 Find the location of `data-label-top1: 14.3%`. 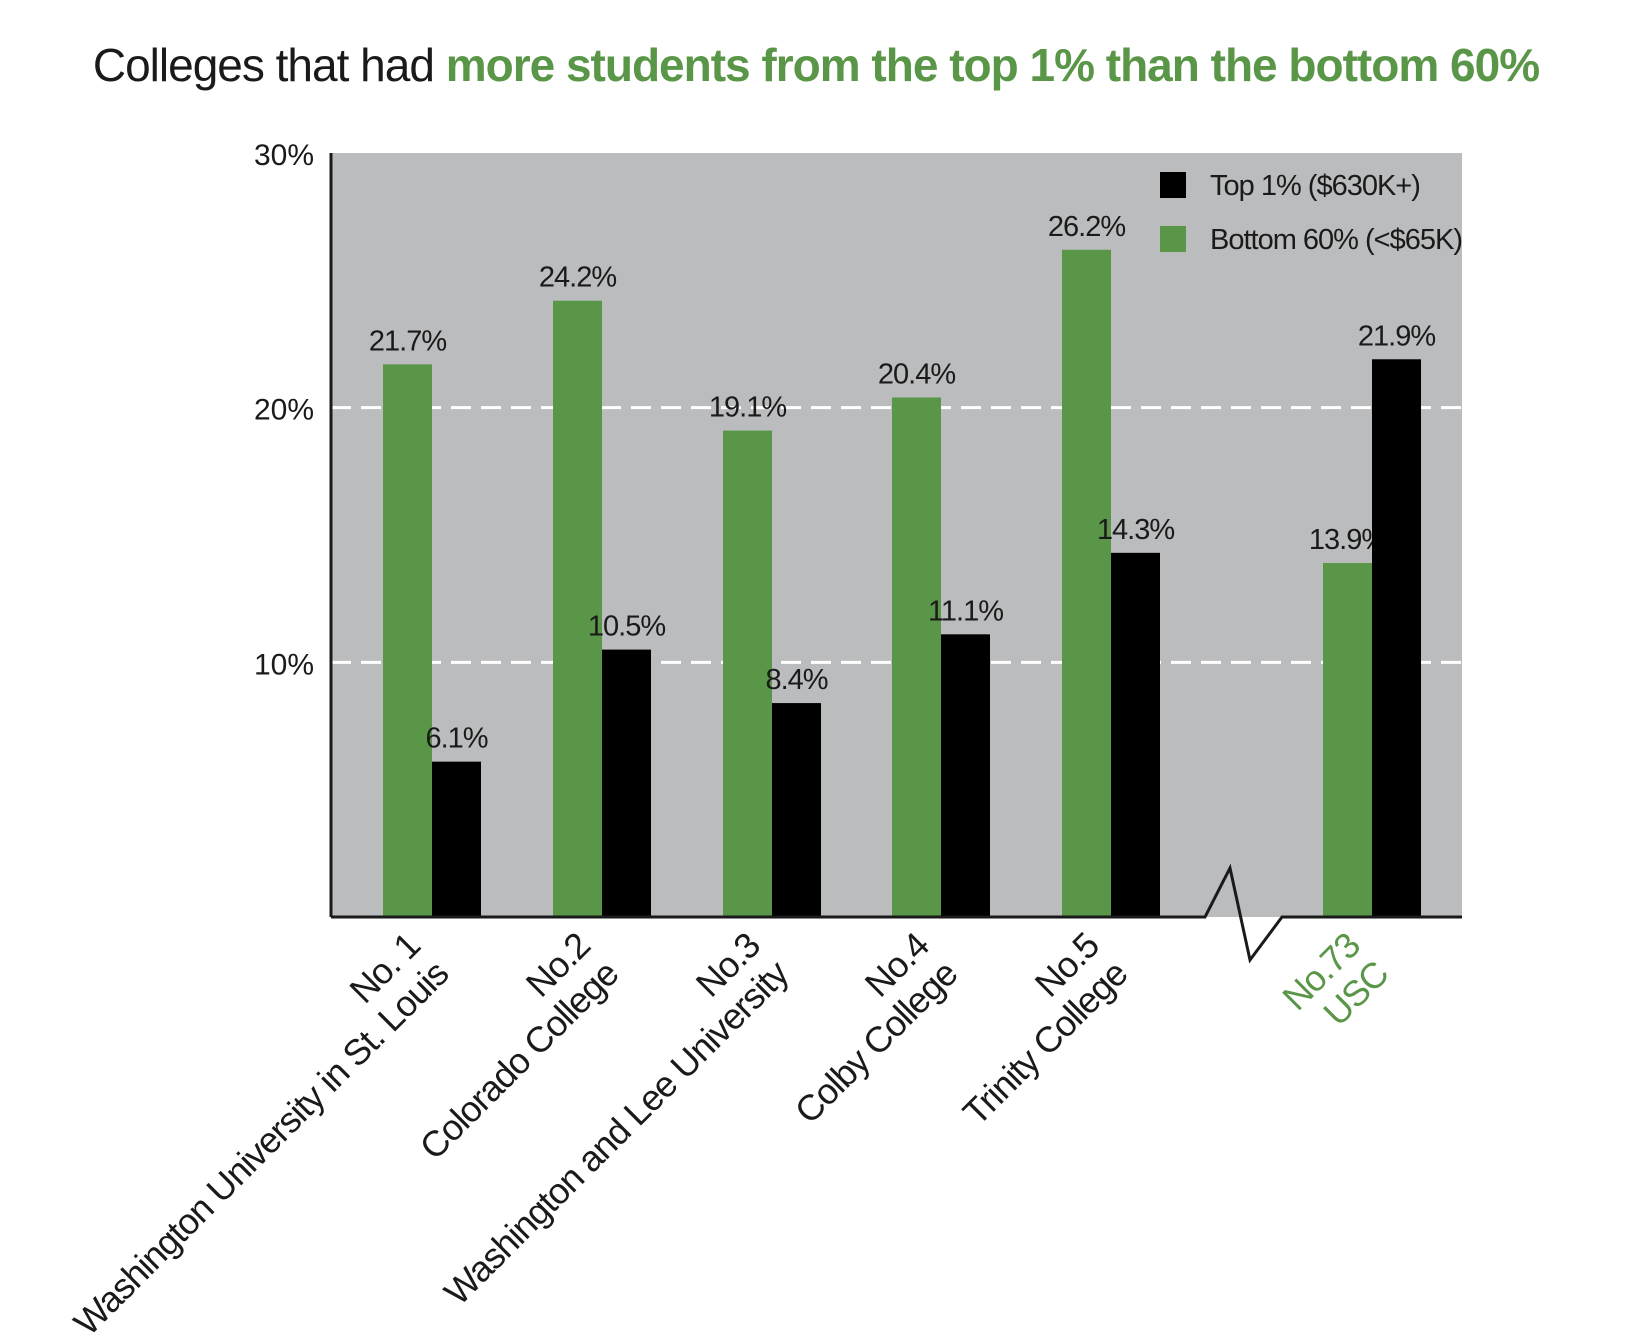

data-label-top1: 14.3% is located at coordinates (1135, 530).